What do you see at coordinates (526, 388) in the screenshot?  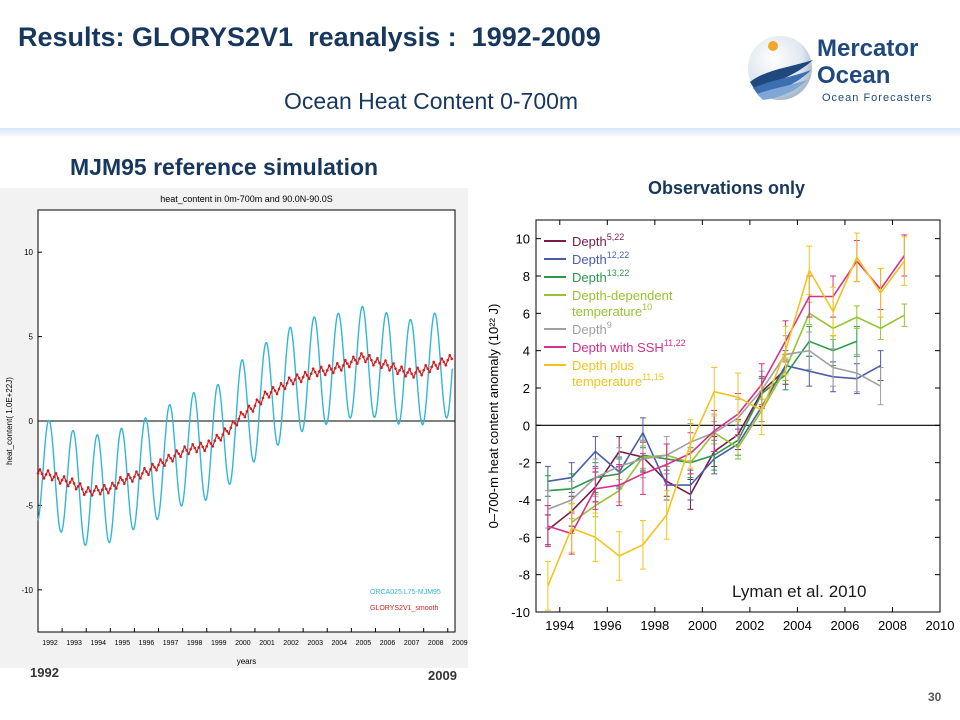 I see `right-y-tick-label: 2` at bounding box center [526, 388].